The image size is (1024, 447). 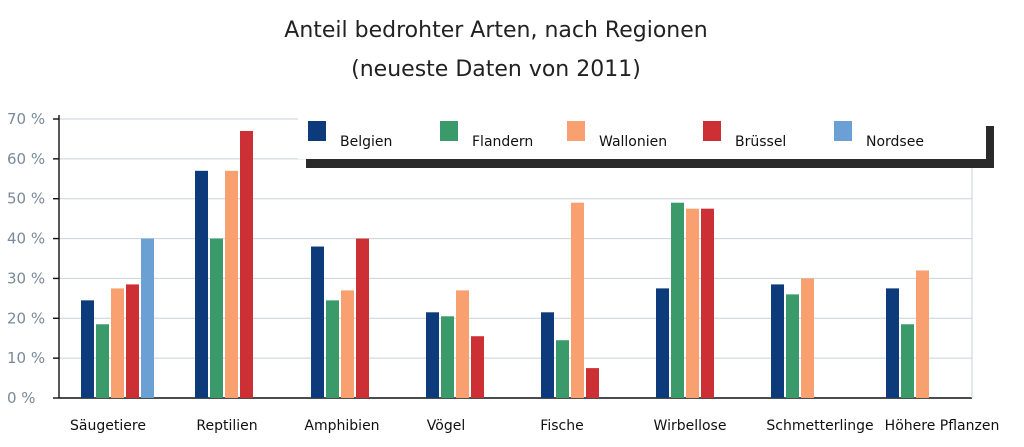 What do you see at coordinates (21, 398) in the screenshot?
I see `y-tick-label: 0 %` at bounding box center [21, 398].